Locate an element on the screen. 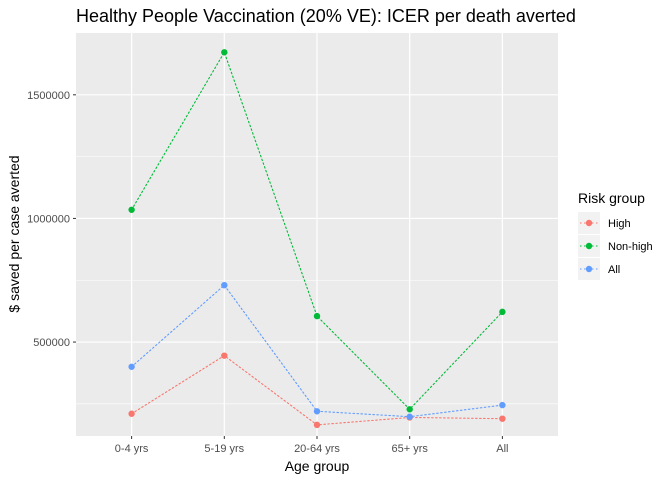 The width and height of the screenshot is (672, 485). y-tick-label: 1000000 is located at coordinates (48, 219).